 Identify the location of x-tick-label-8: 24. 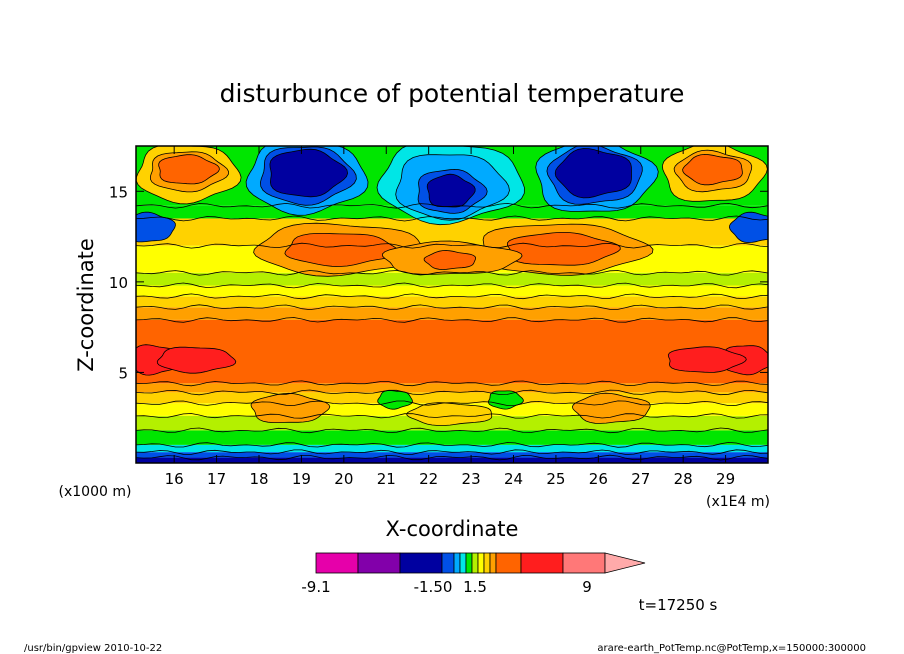
(513, 479).